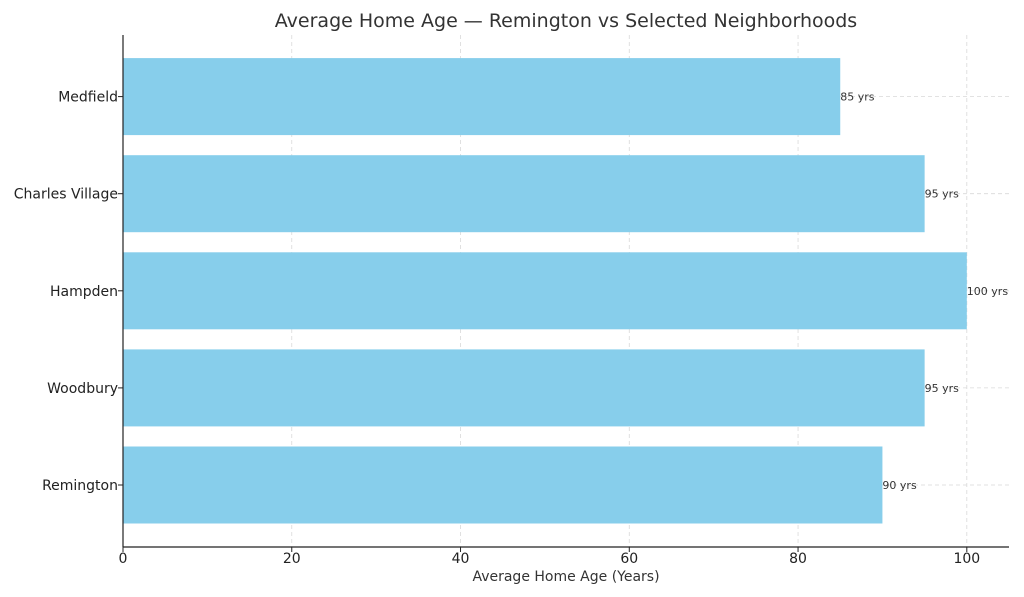 The width and height of the screenshot is (1024, 597). I want to click on x-tick-label: 20, so click(292, 559).